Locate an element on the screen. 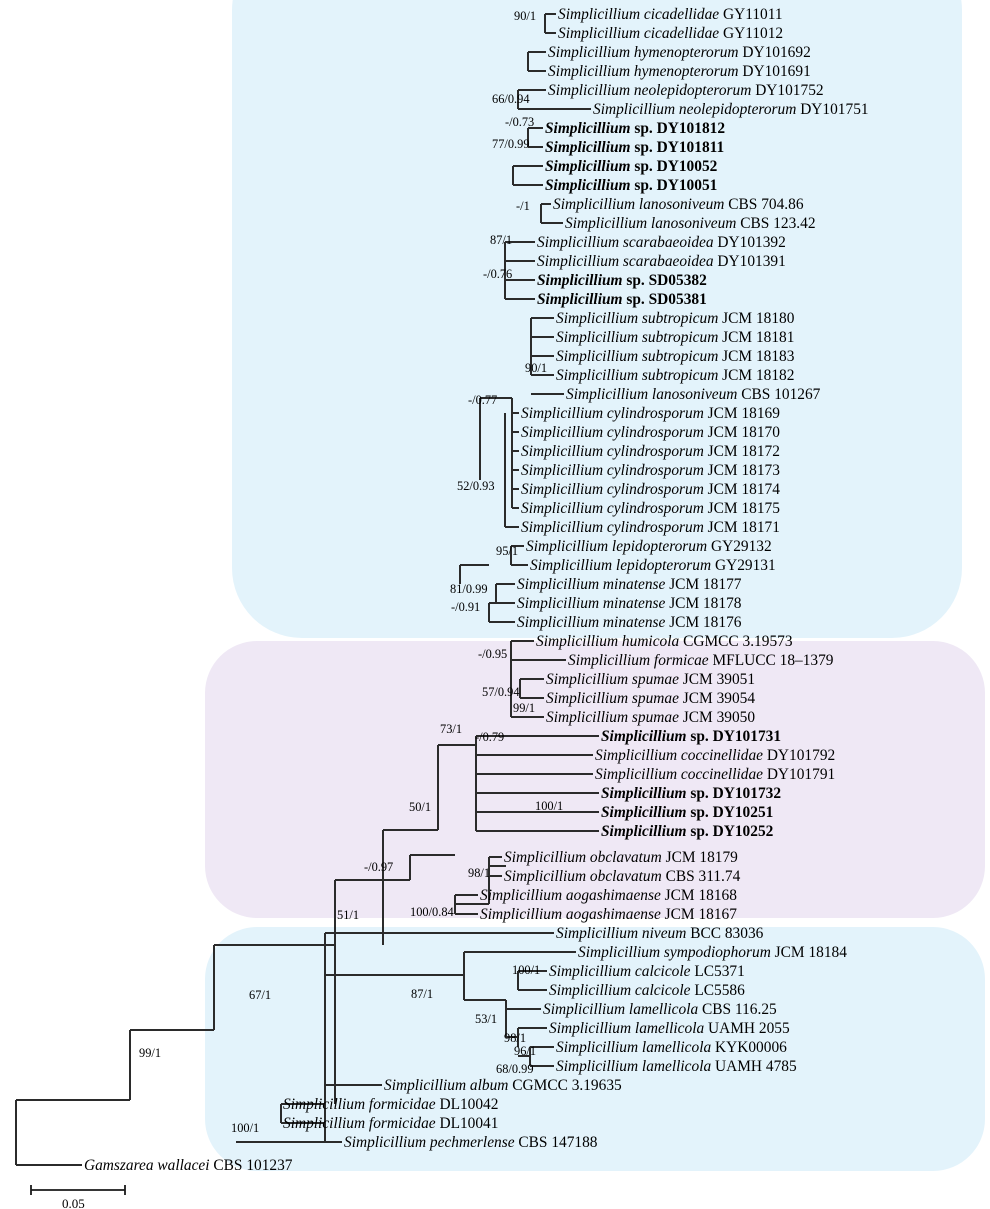  taxon-label: Simplicillium neolepidopterorum DY101752 is located at coordinates (686, 90).